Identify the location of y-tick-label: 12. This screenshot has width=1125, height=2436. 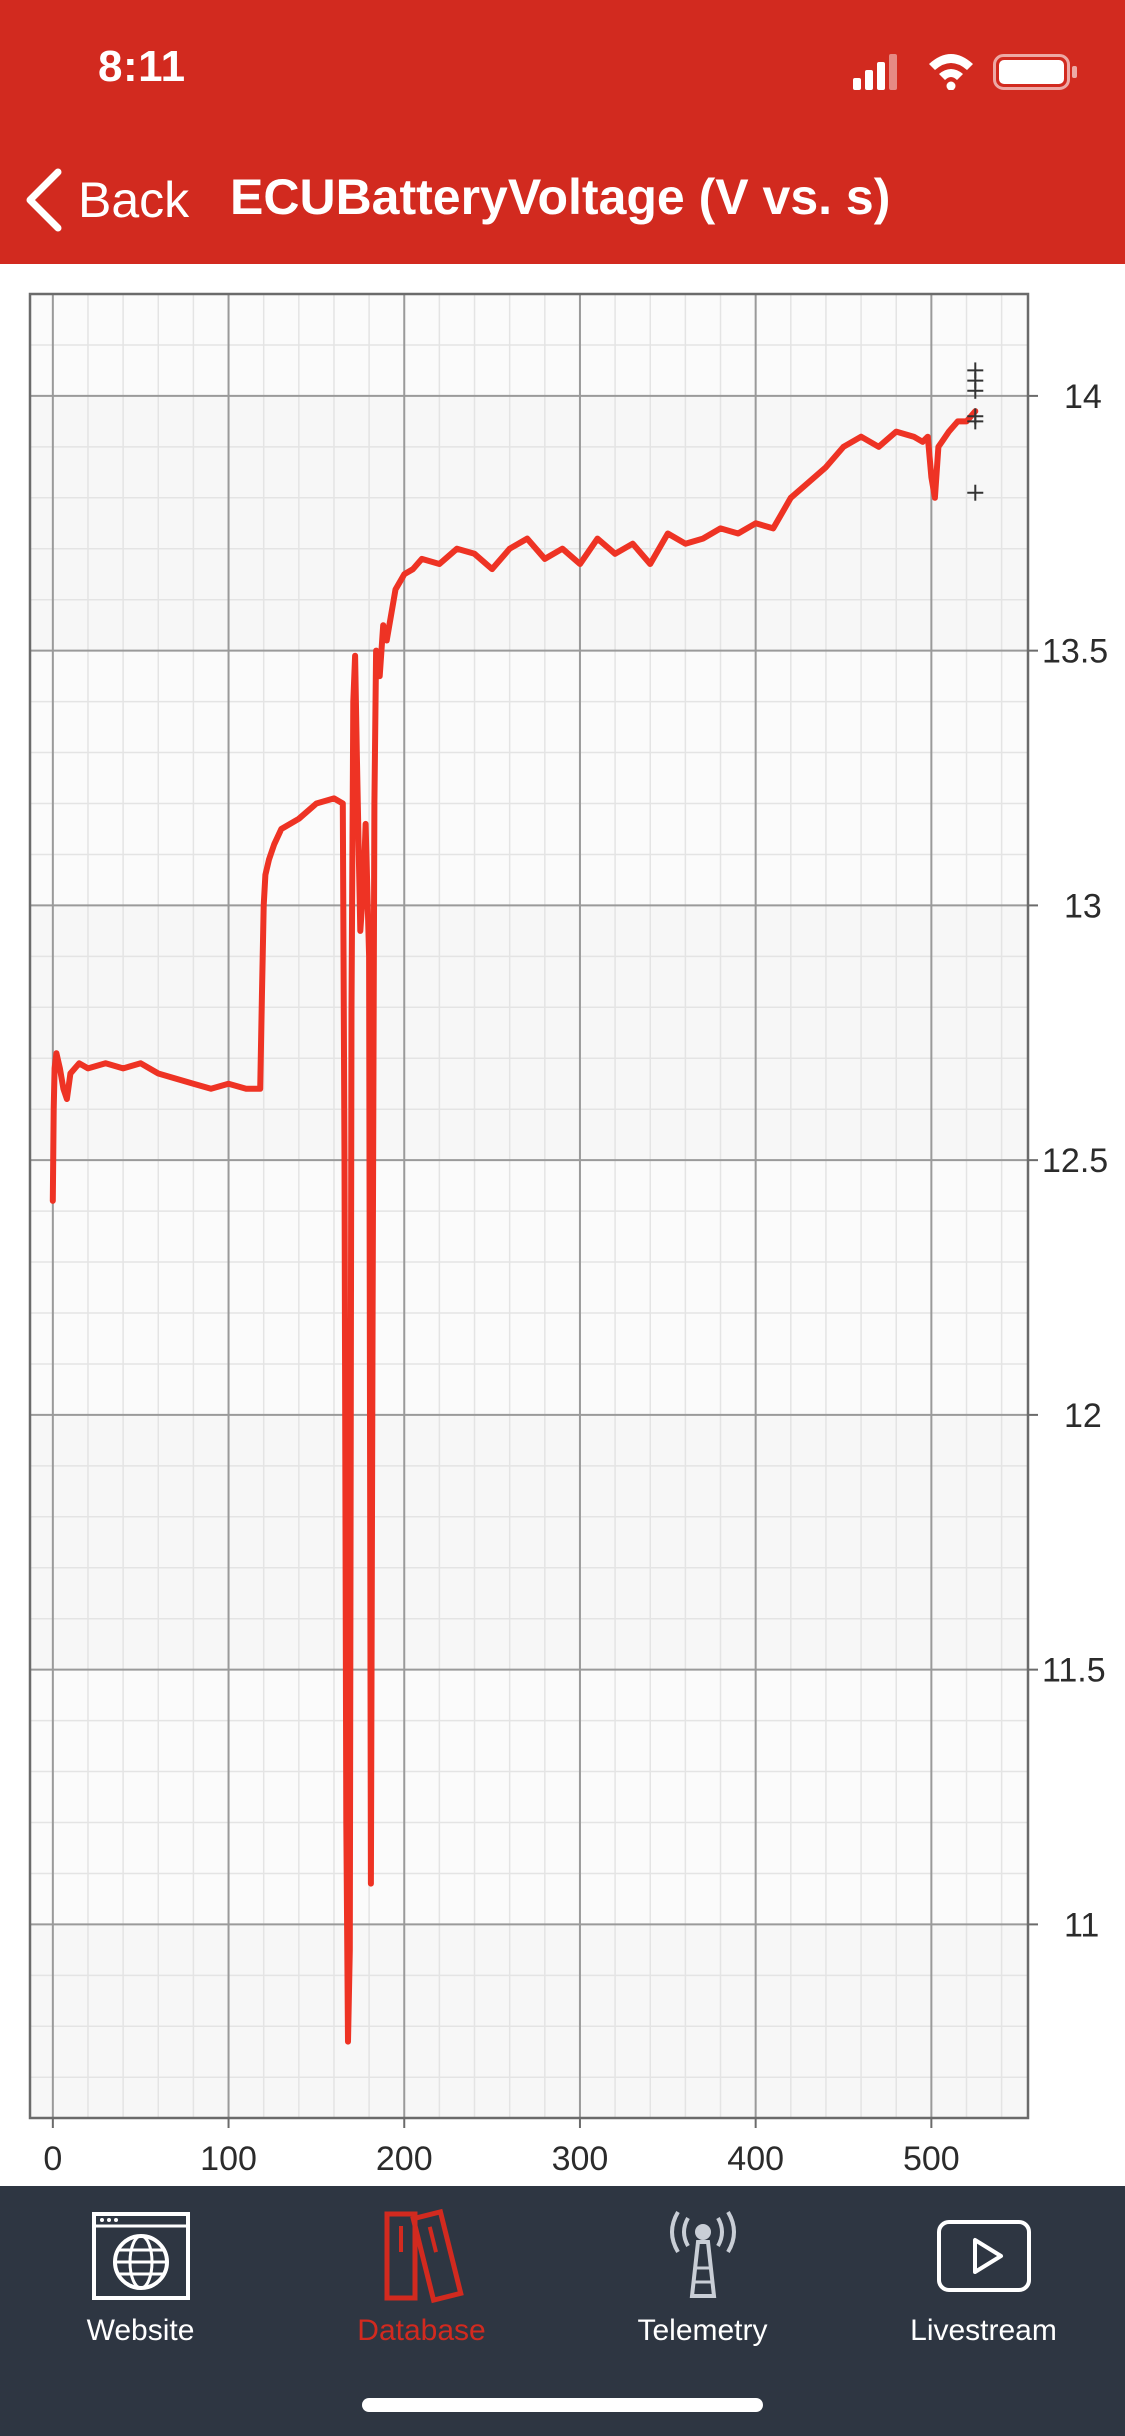
(1083, 1416).